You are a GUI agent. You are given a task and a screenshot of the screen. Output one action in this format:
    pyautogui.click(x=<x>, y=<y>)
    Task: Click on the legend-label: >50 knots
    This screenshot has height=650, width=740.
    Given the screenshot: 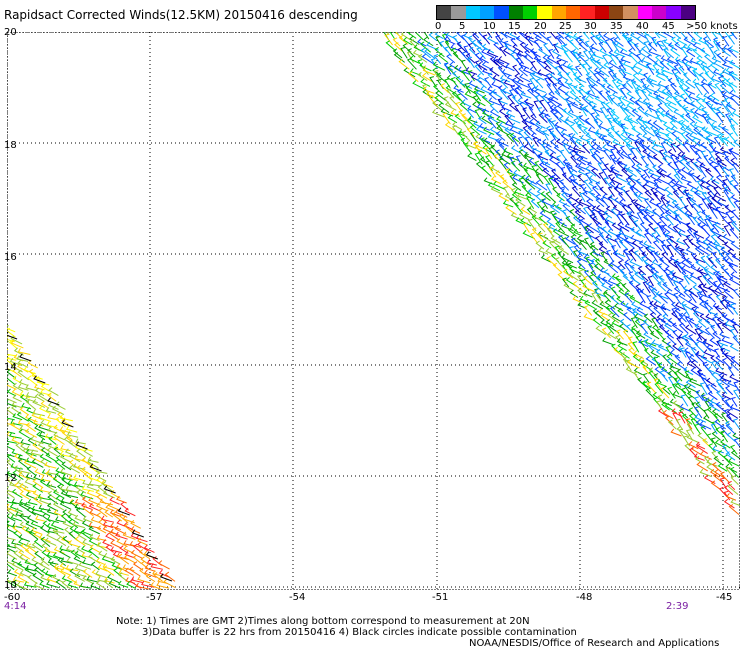 What is the action you would take?
    pyautogui.click(x=712, y=26)
    